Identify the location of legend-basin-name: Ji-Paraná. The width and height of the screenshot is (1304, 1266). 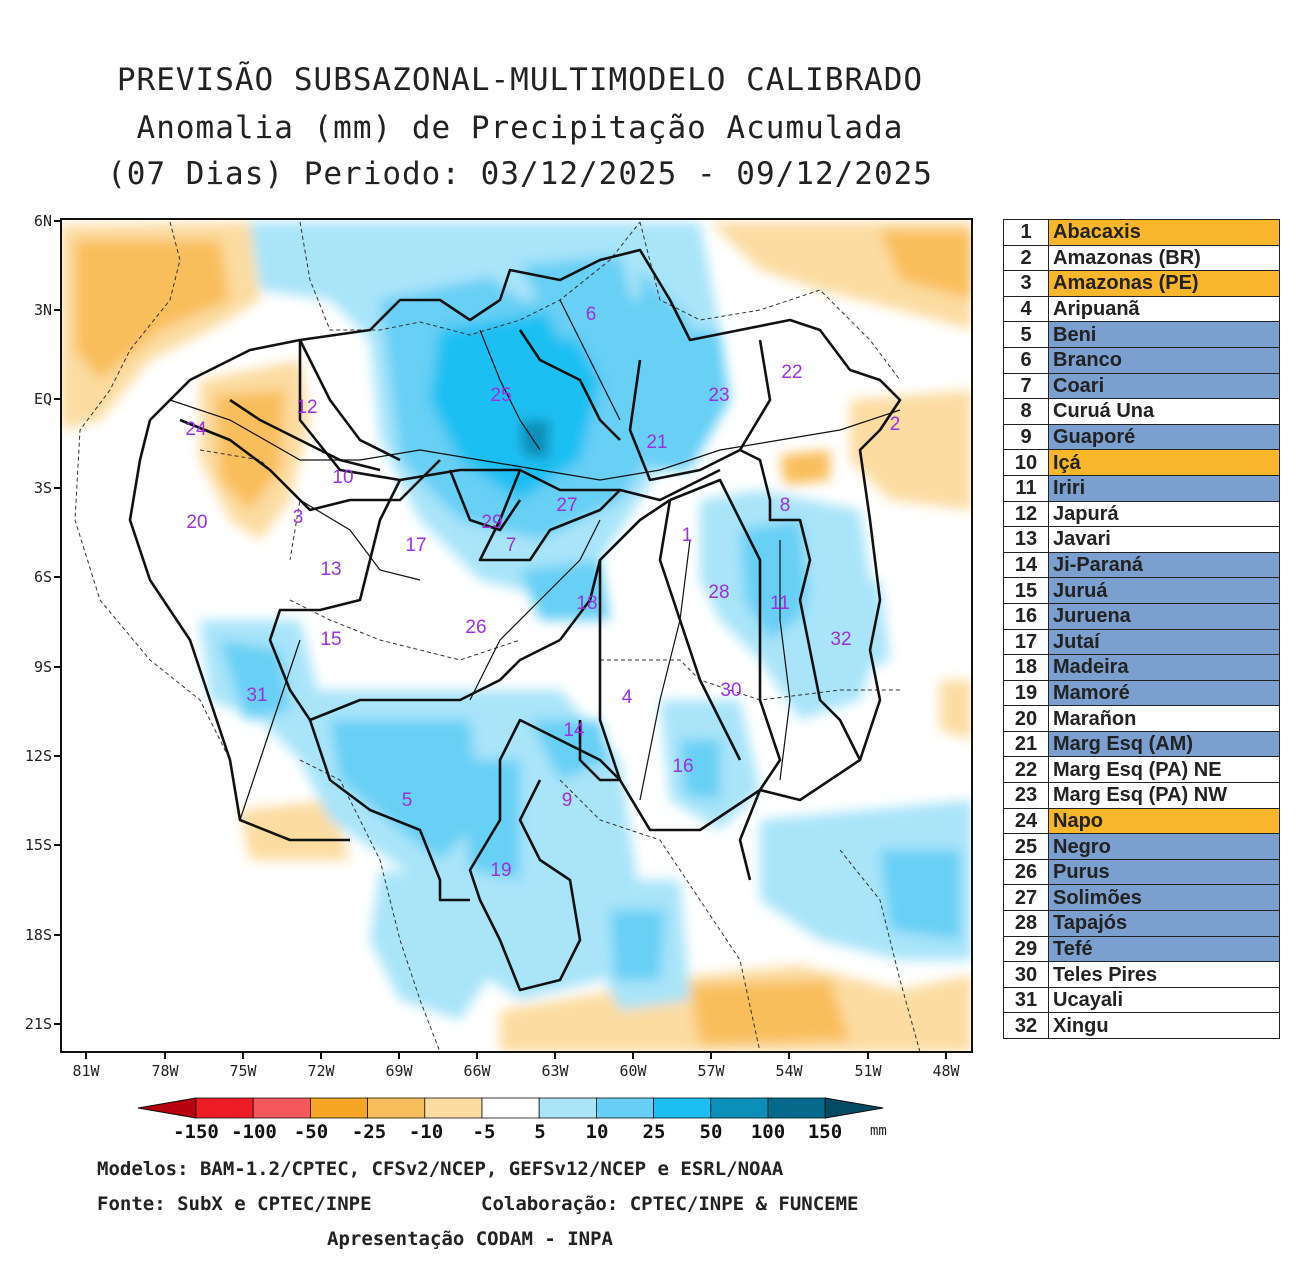
(1164, 565).